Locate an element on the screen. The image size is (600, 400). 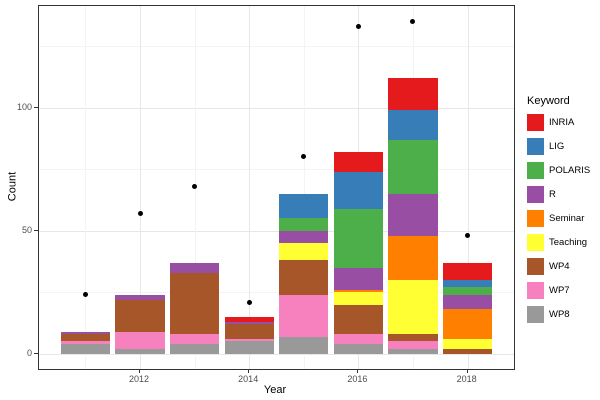
legend-item-wp7: WP7 is located at coordinates (563, 290).